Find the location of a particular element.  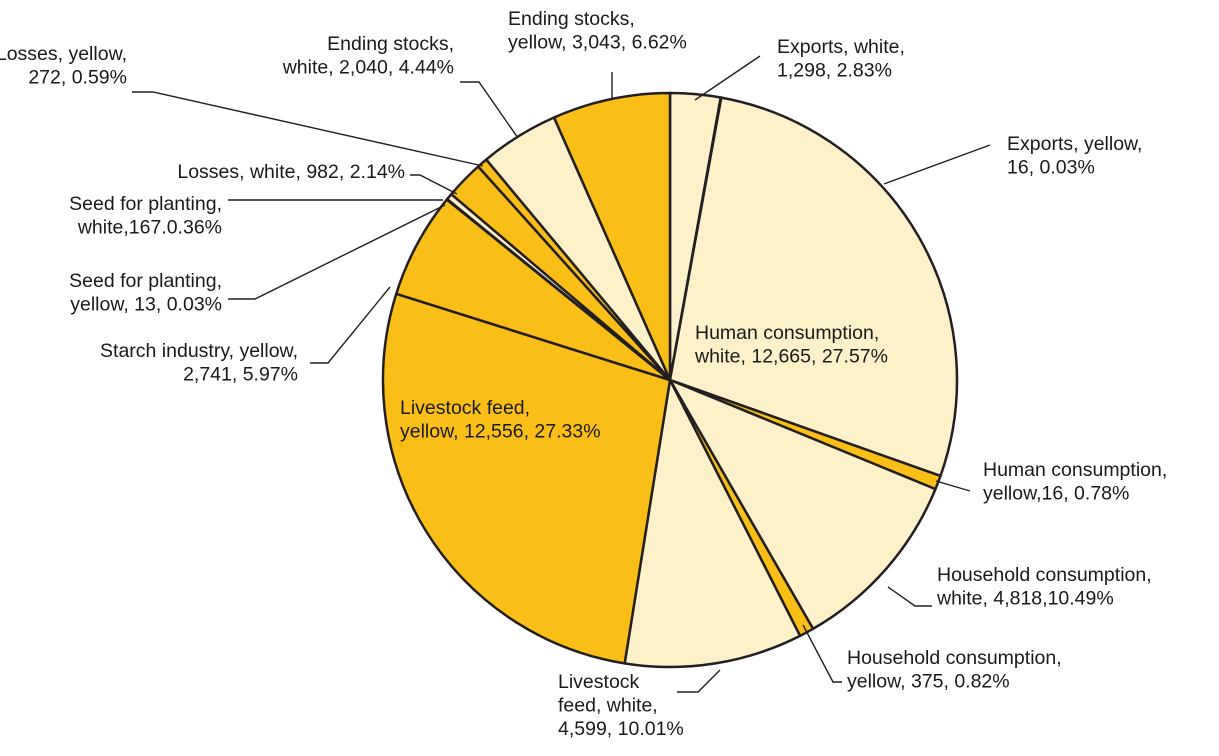

slice-label-line: white, 2,040, 4.44% is located at coordinates (368, 68).